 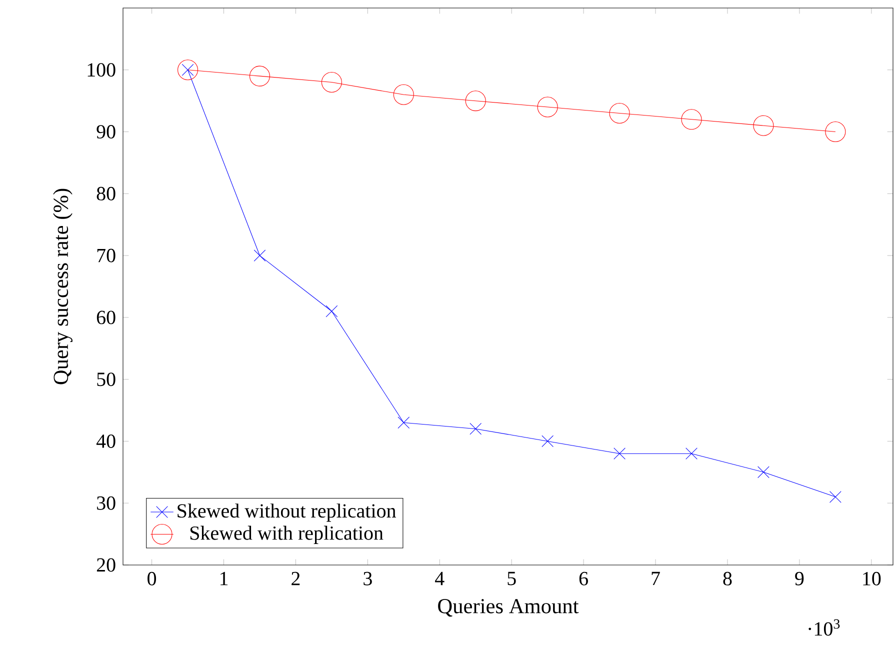 What do you see at coordinates (106, 503) in the screenshot?
I see `y-tick-label: 30` at bounding box center [106, 503].